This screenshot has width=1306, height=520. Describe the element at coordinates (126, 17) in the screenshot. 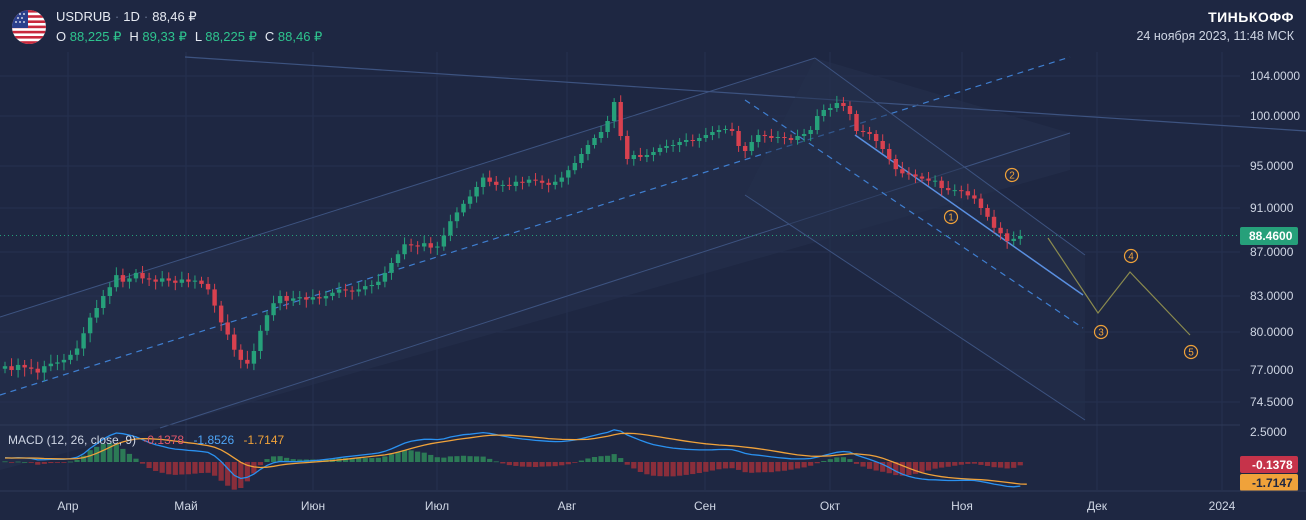

I see `symbol-line: USDRUB · 1D · 88,46 ₽` at that location.